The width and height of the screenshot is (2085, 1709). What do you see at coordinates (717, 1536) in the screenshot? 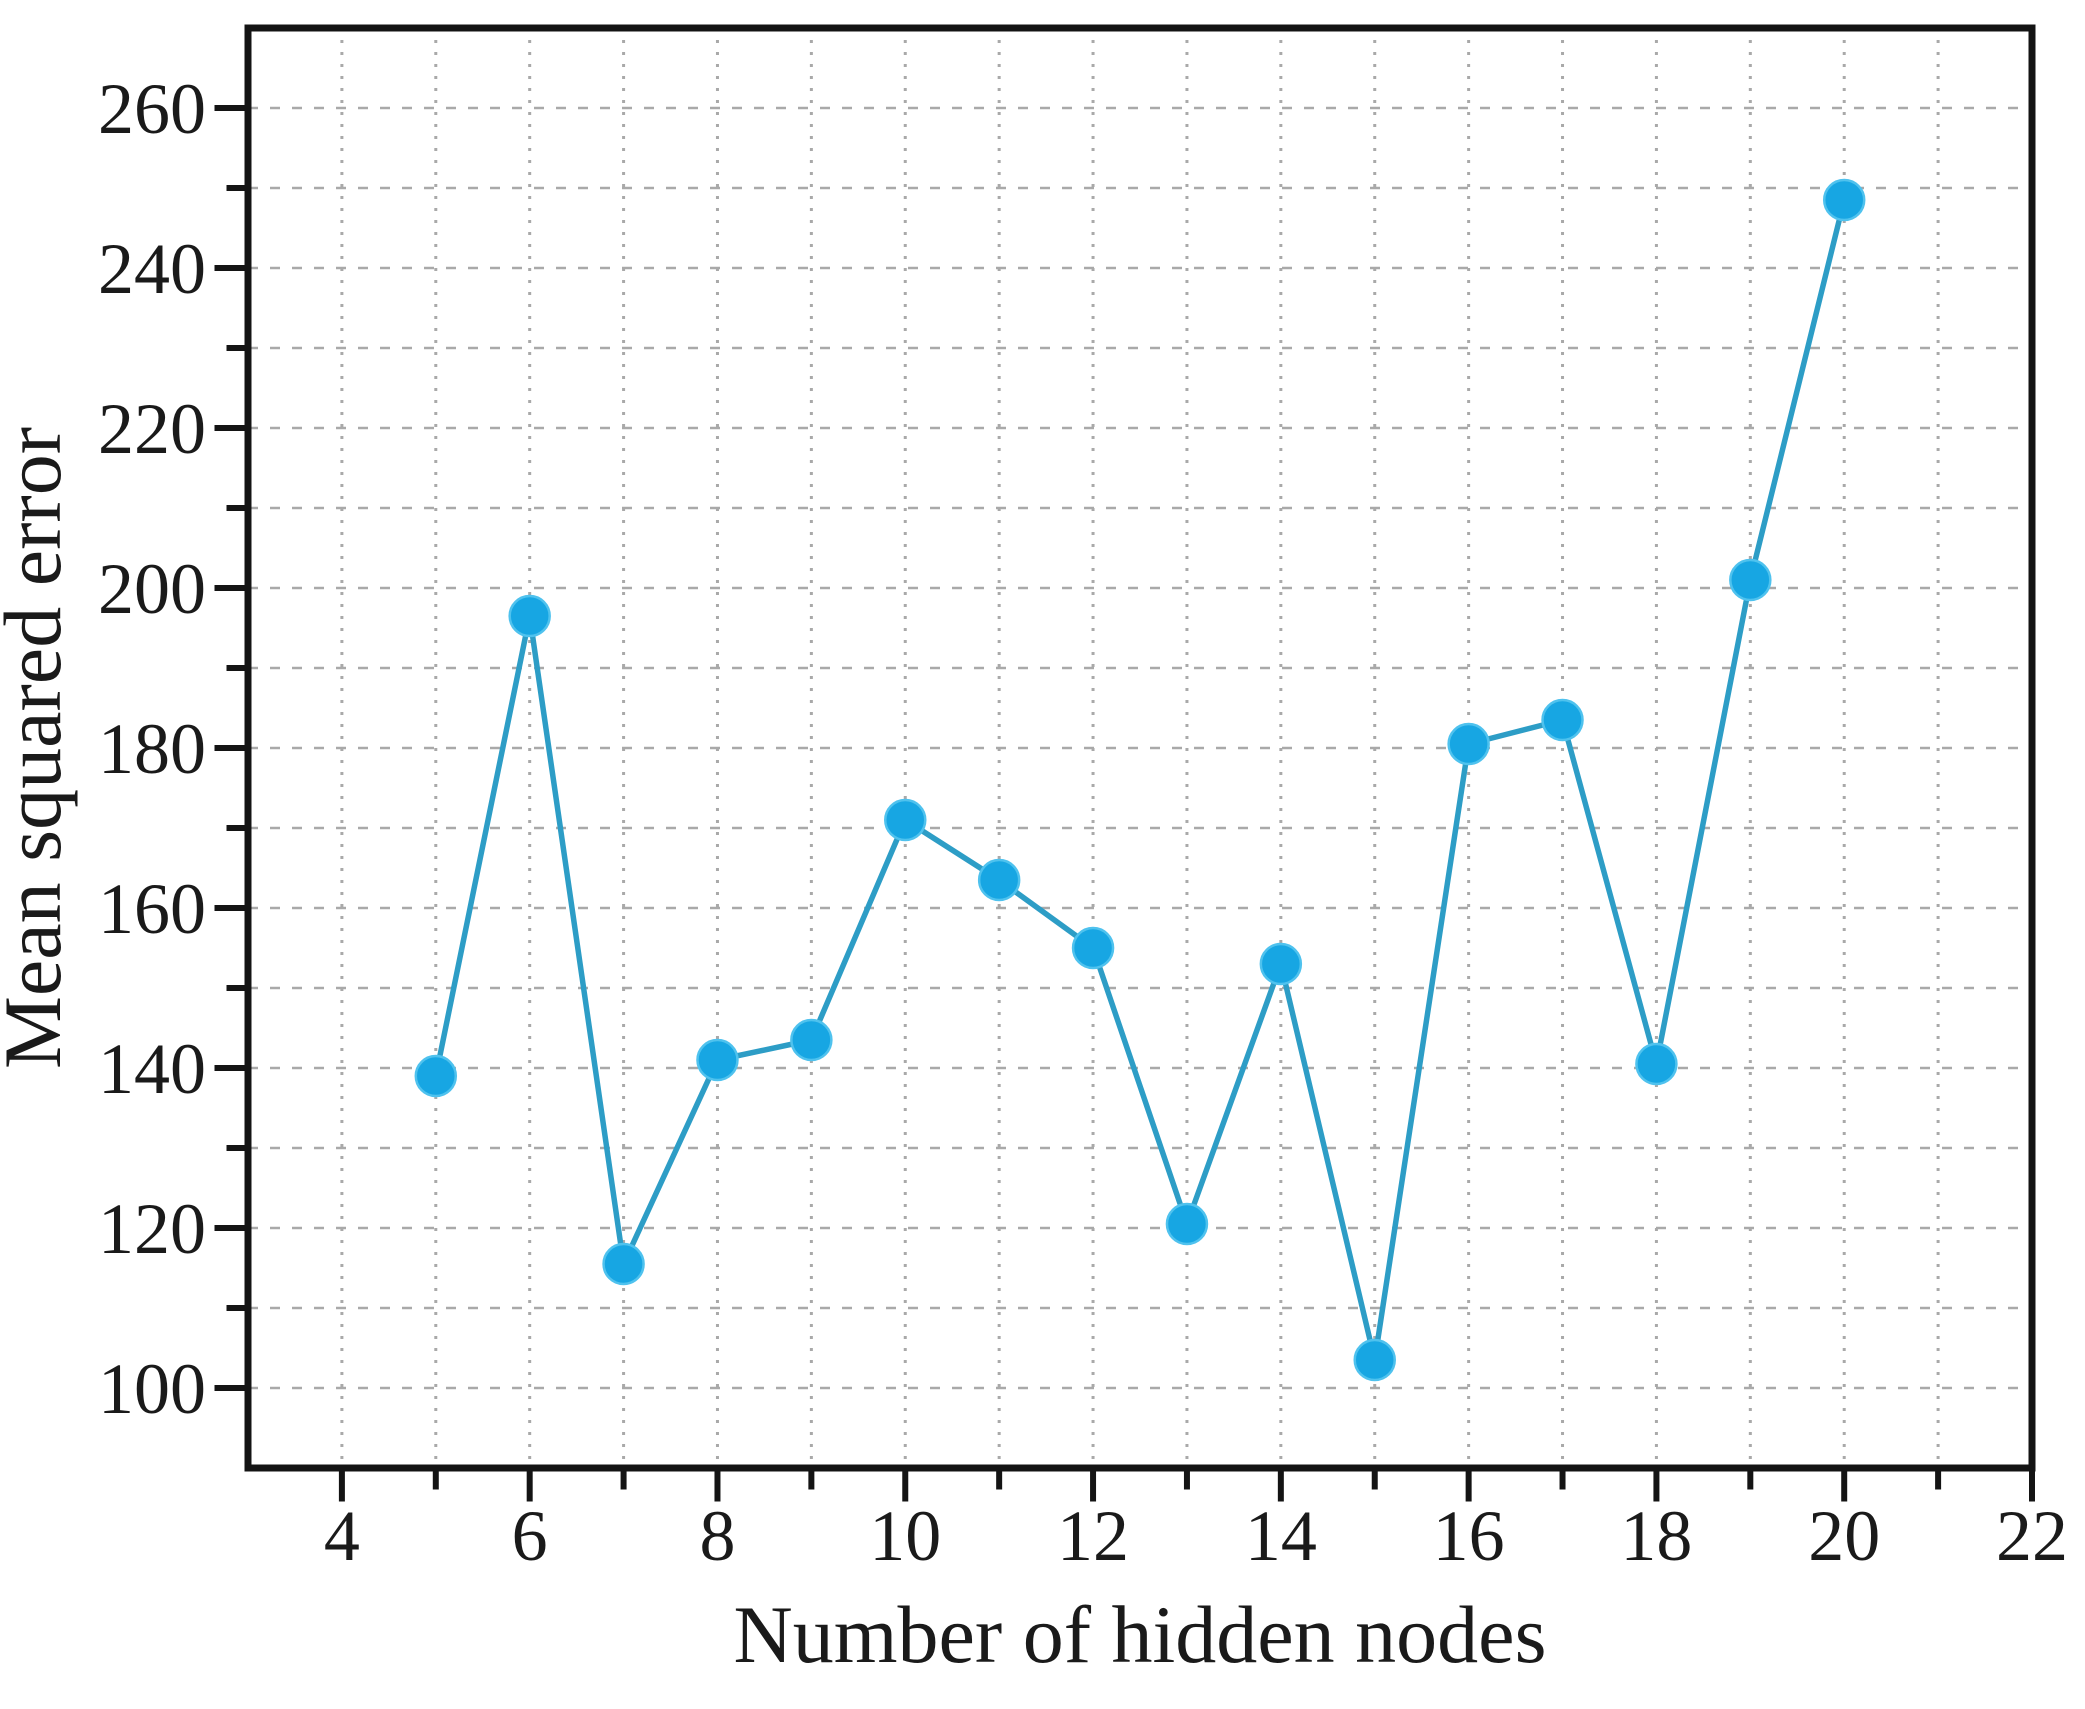
I see `x-tick-label: 8` at bounding box center [717, 1536].